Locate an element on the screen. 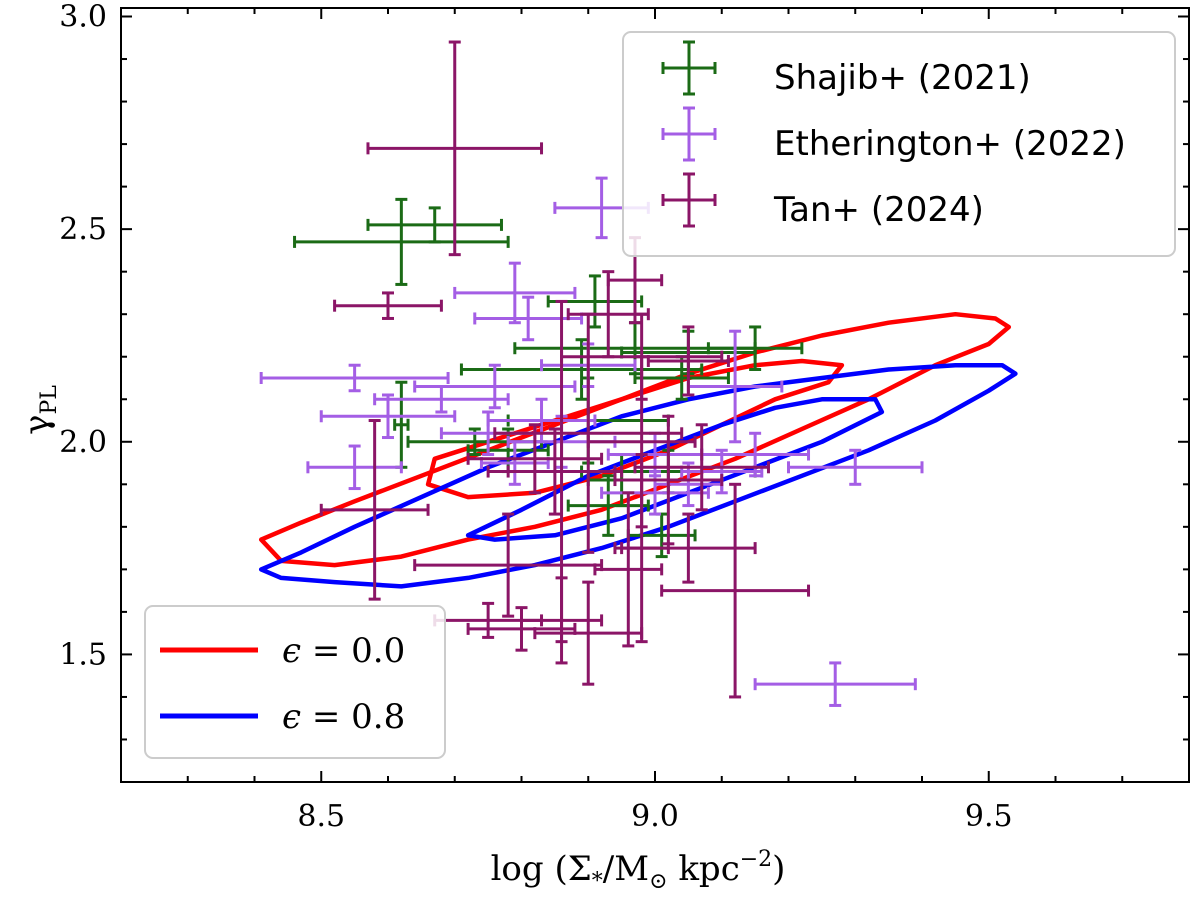  legend-entry-shajib: Shajib+ (2021) is located at coordinates (846, 69).